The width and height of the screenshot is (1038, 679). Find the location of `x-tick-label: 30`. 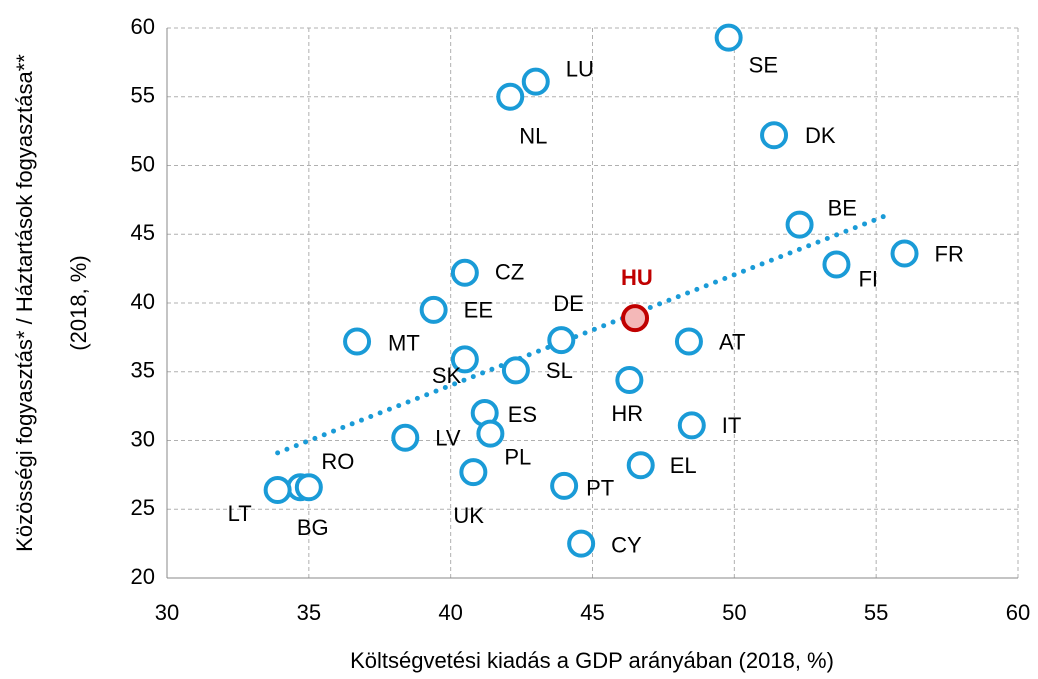

x-tick-label: 30 is located at coordinates (167, 612).